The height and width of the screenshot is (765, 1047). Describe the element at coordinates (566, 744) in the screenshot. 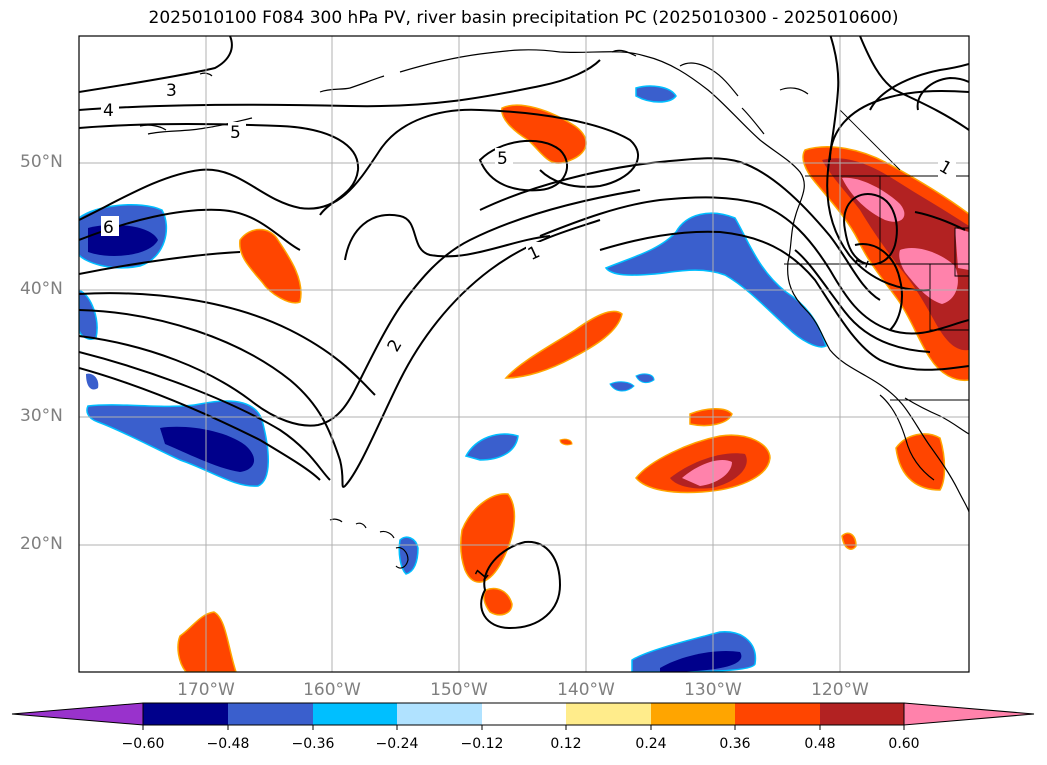

I see `colorbar-tick-label: 0.12` at that location.